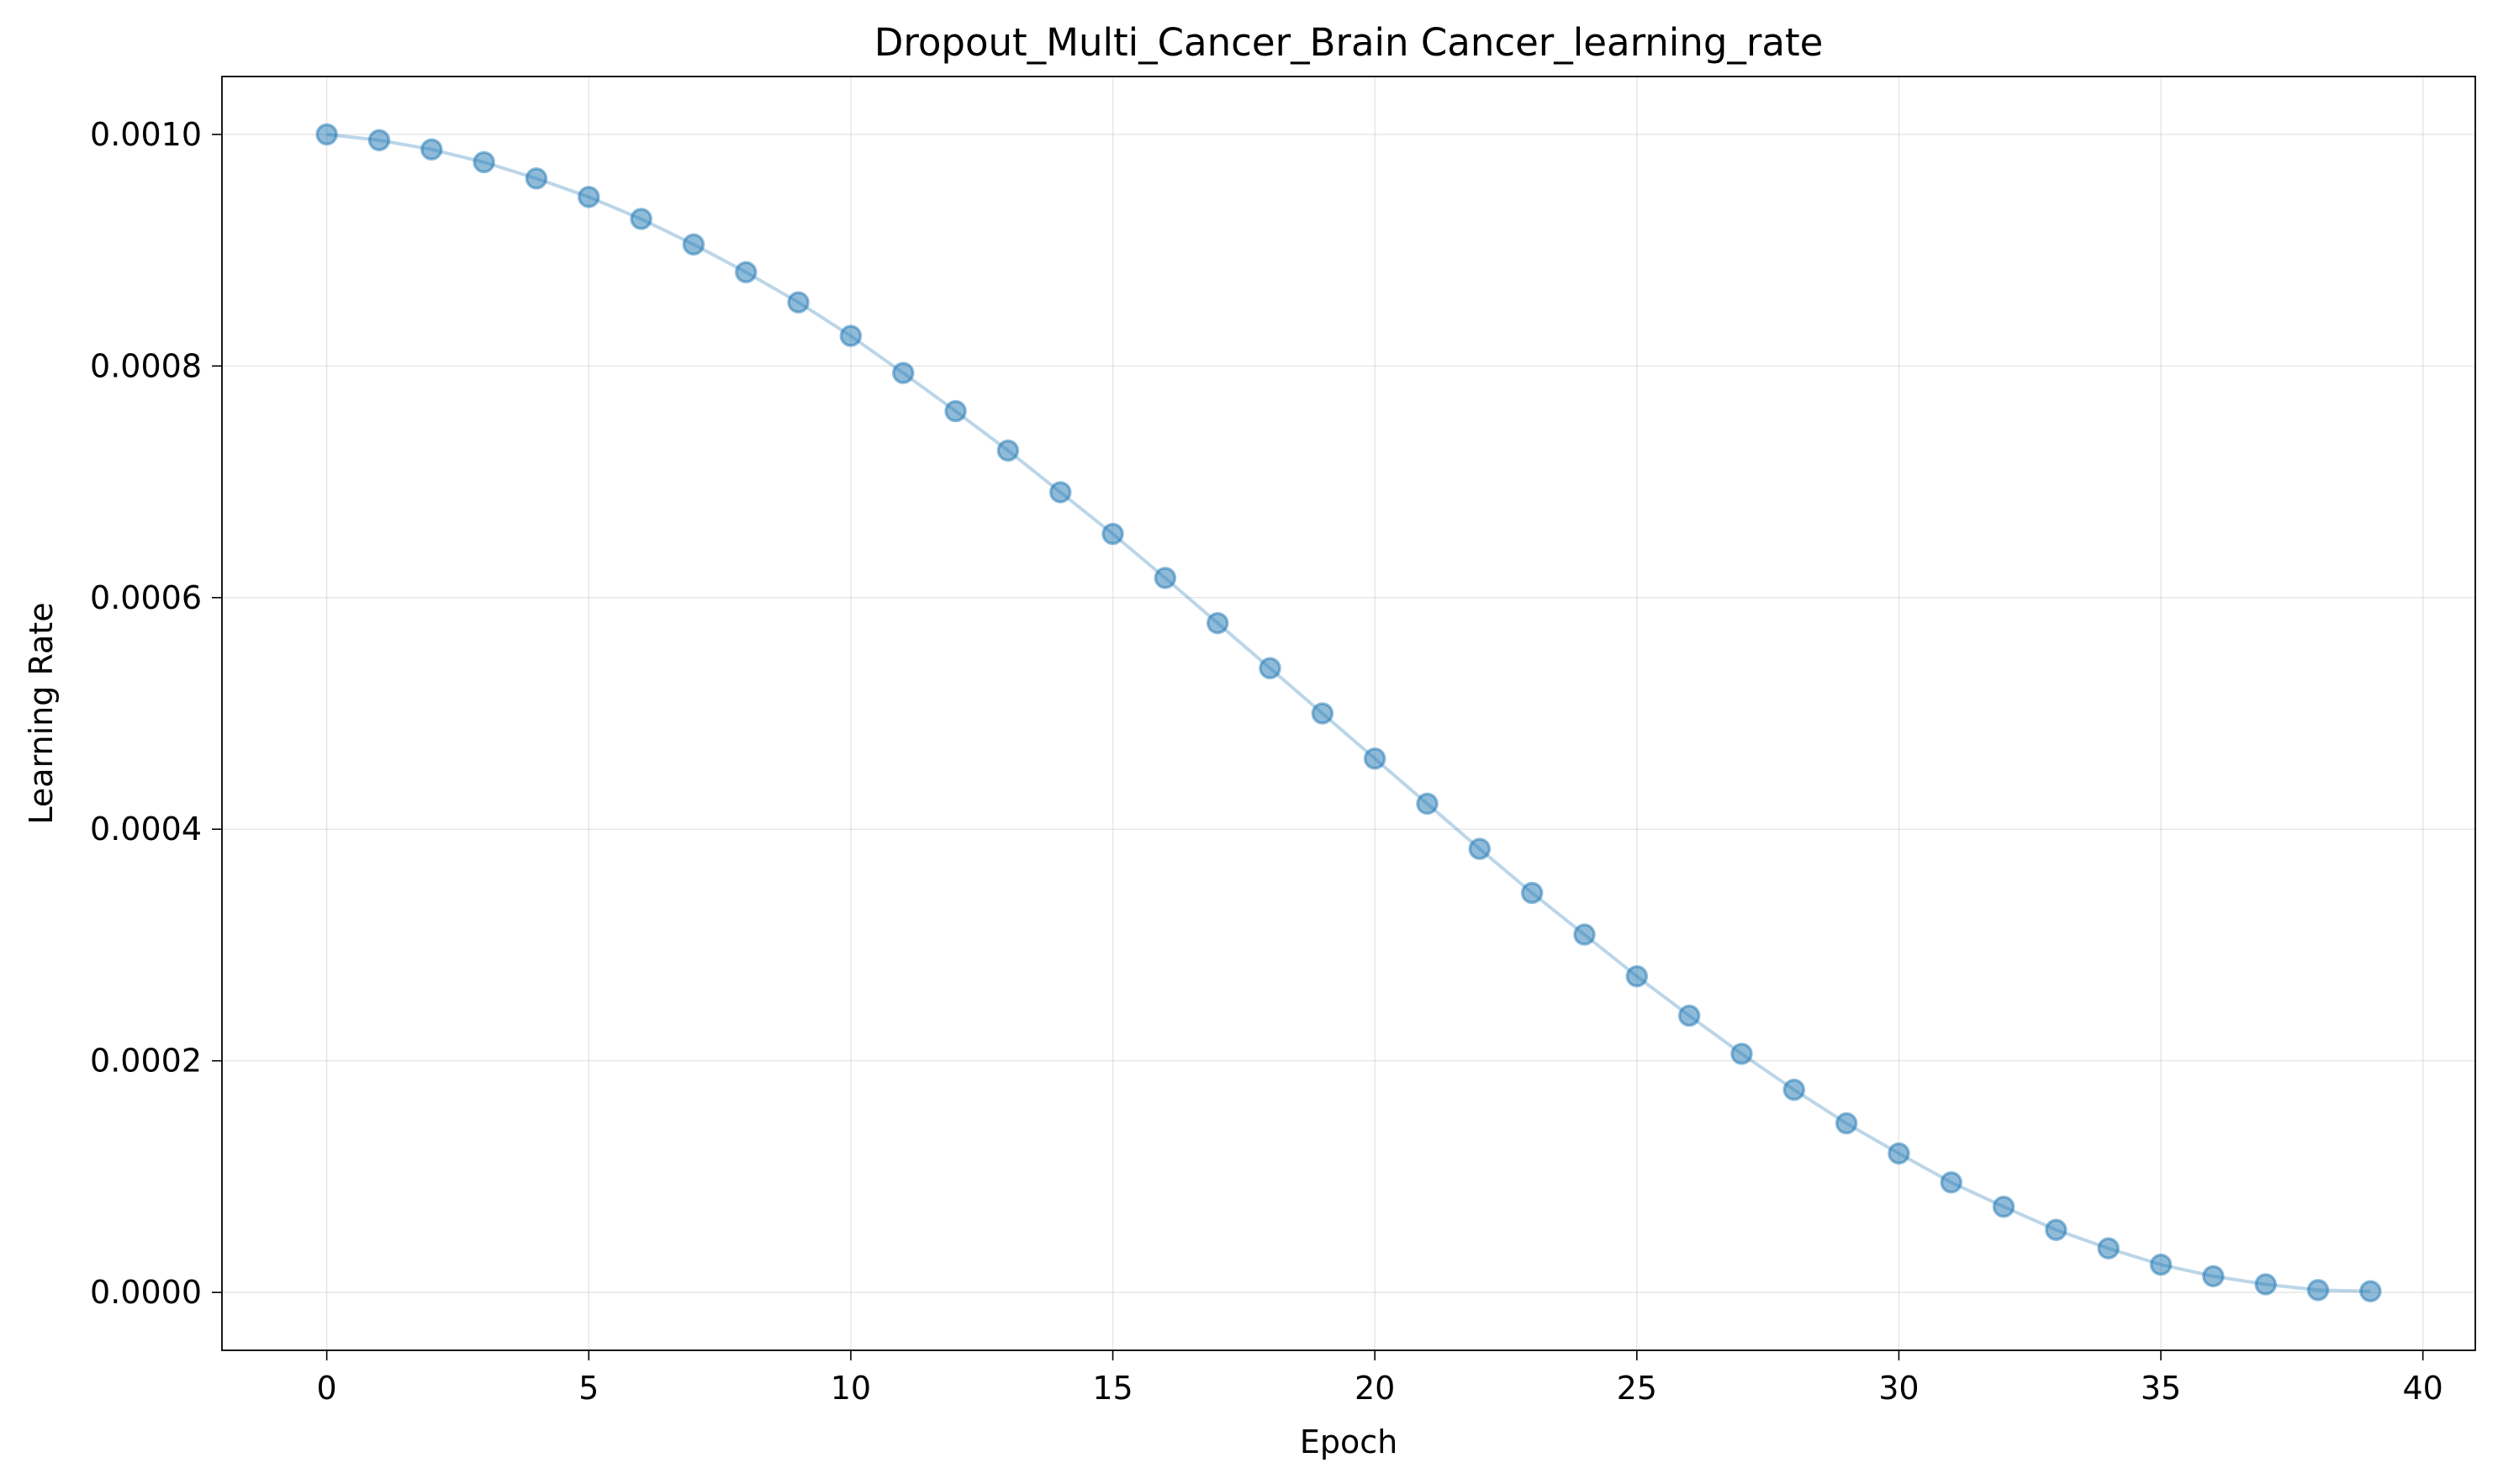  What do you see at coordinates (1898, 1388) in the screenshot?
I see `x-tick-label: 30` at bounding box center [1898, 1388].